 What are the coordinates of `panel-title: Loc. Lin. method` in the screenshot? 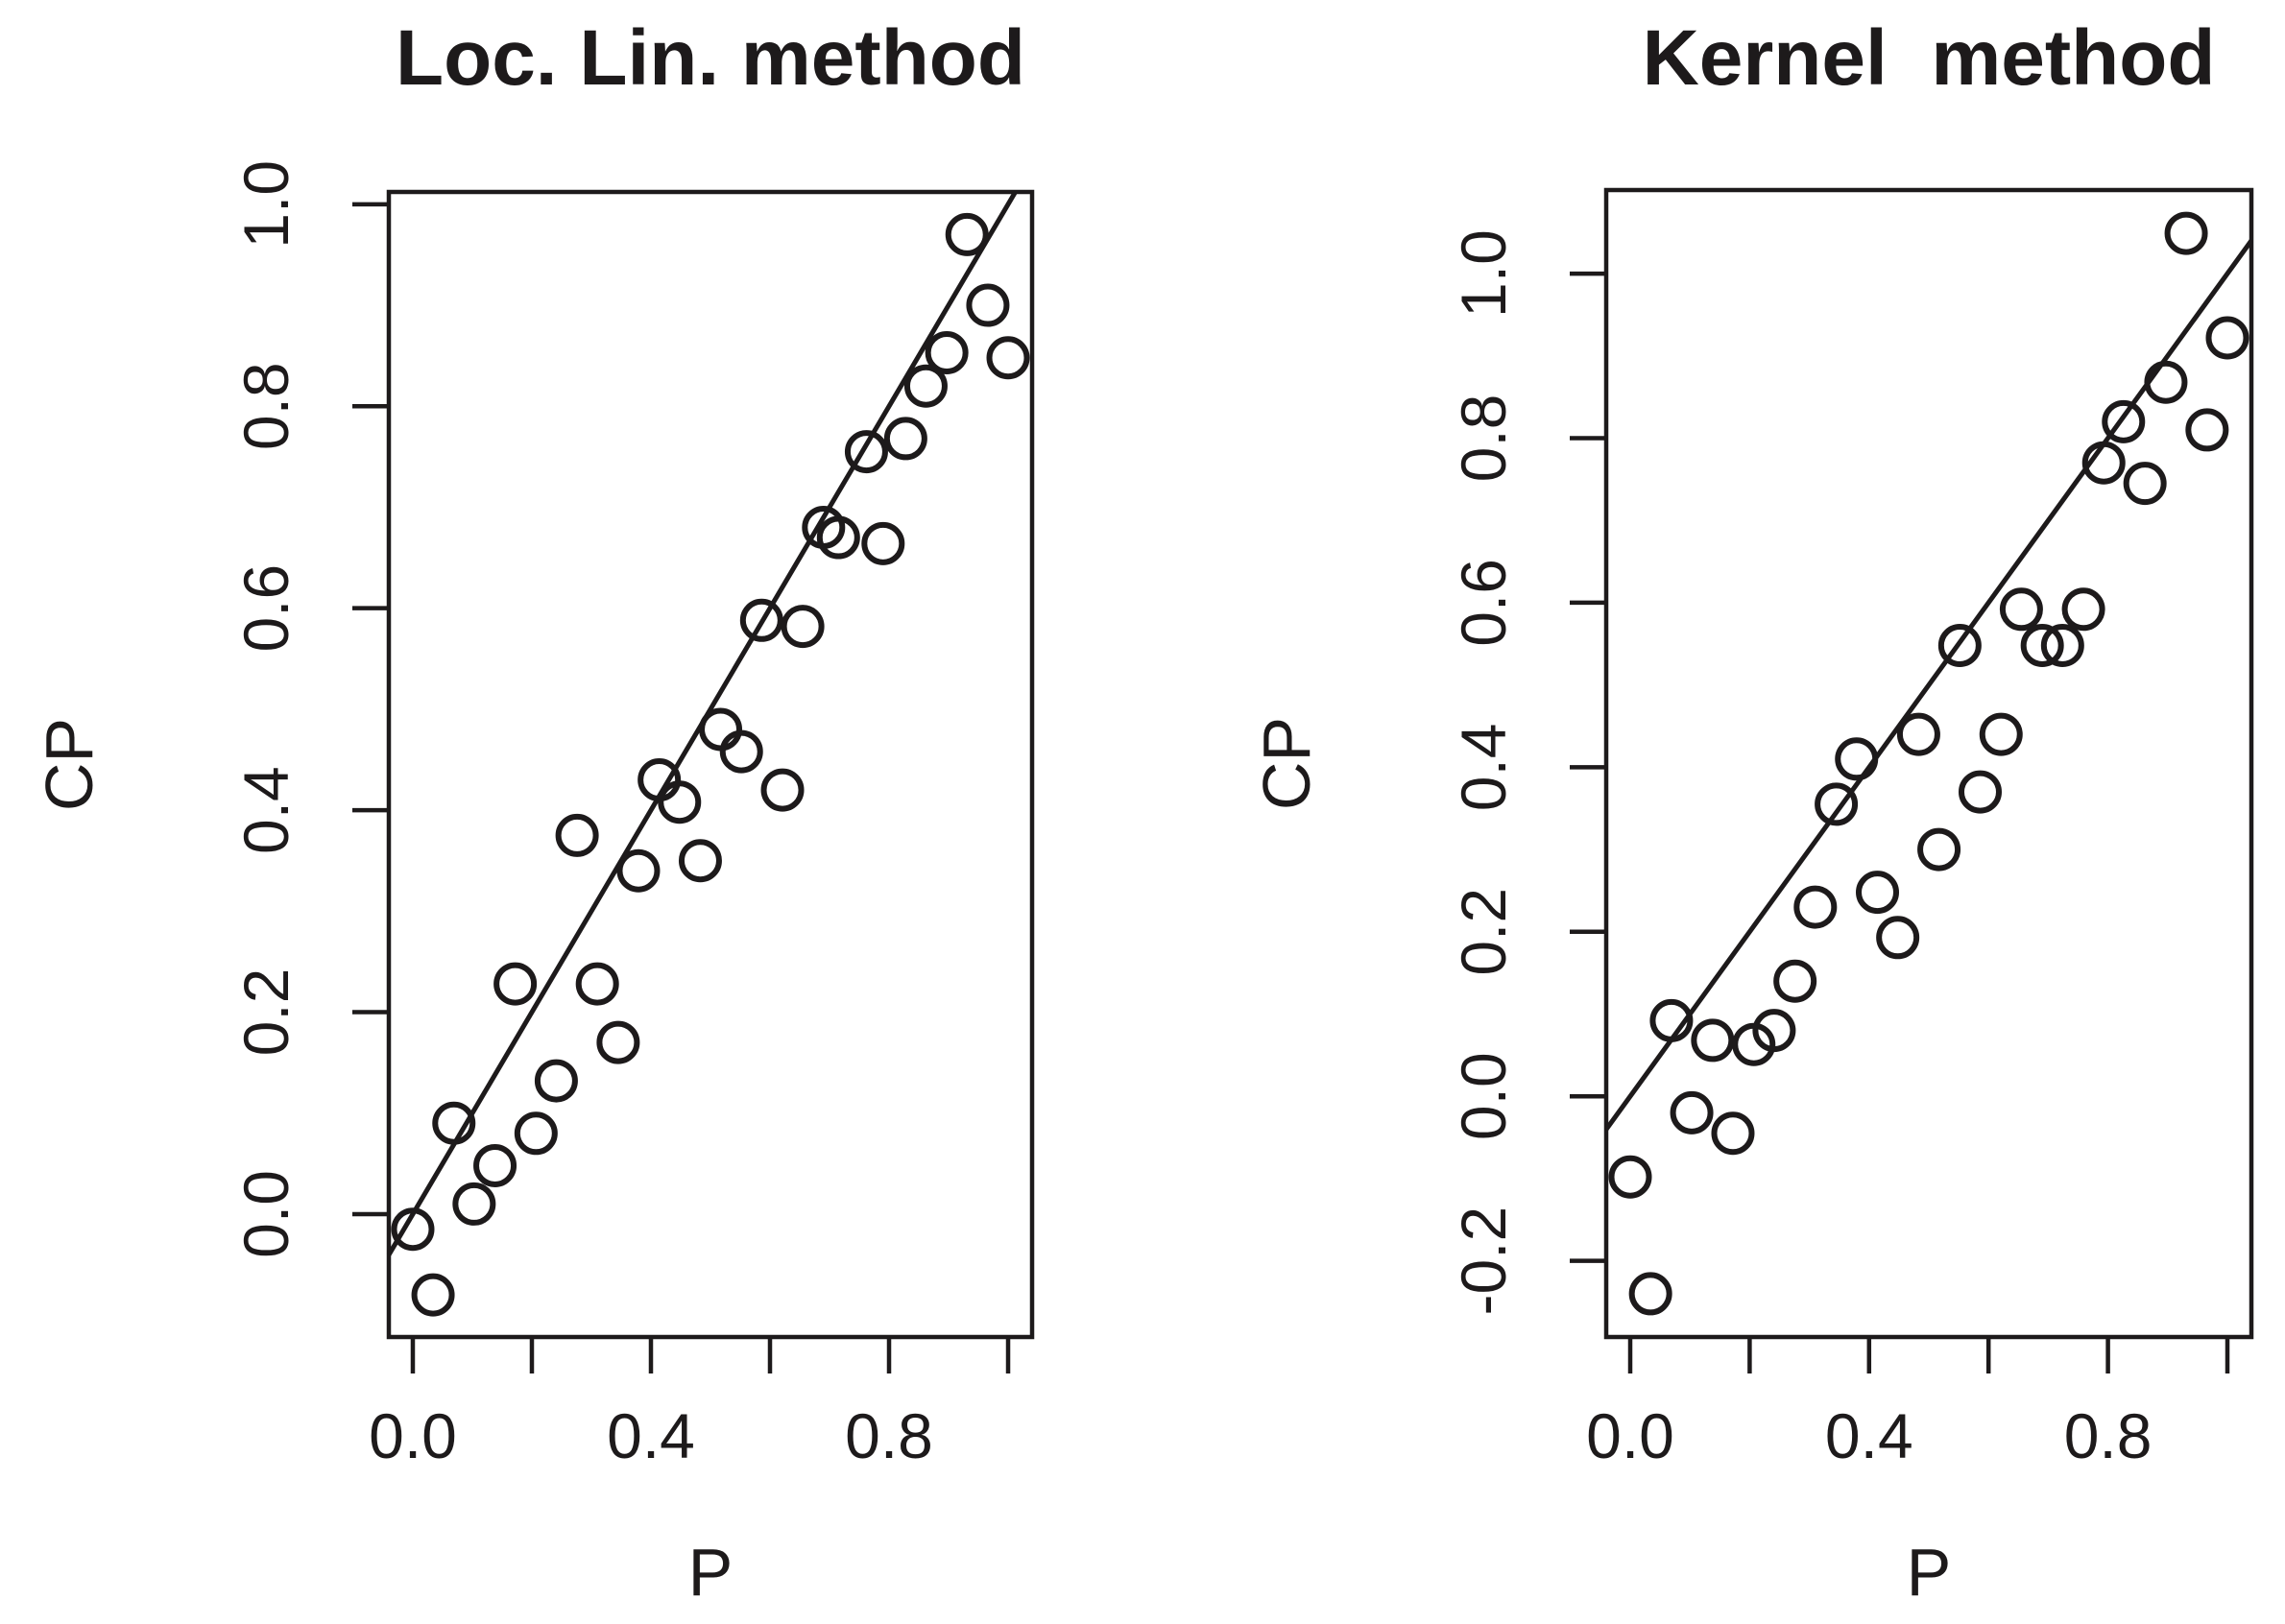 It's located at (710, 58).